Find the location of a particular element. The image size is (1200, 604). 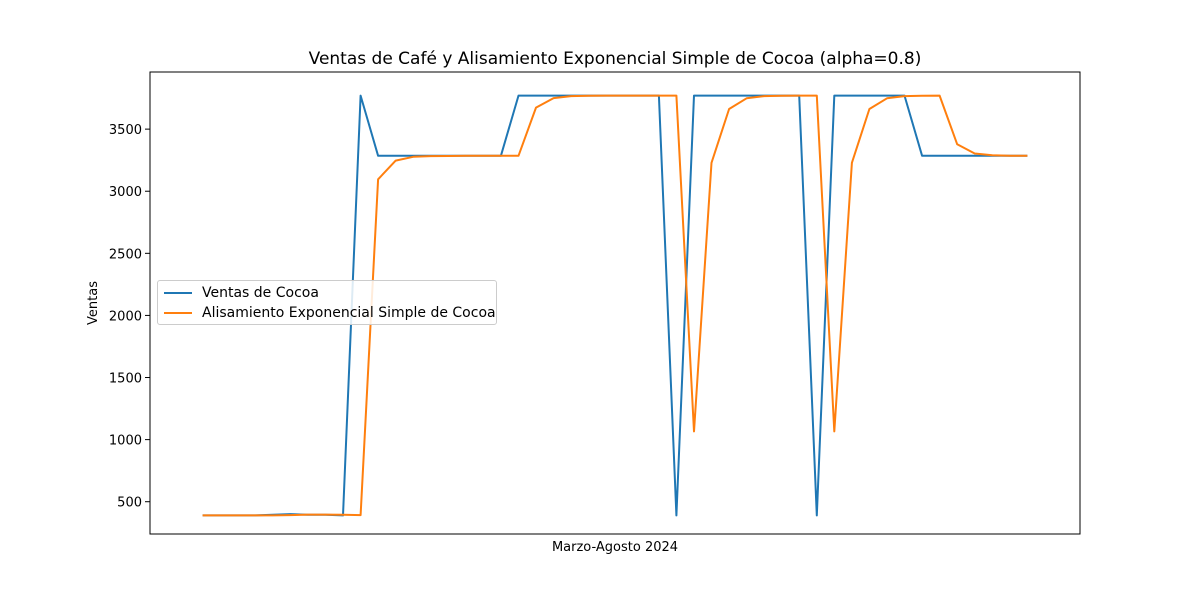

y-tick-label: 2500 is located at coordinates (125, 254).